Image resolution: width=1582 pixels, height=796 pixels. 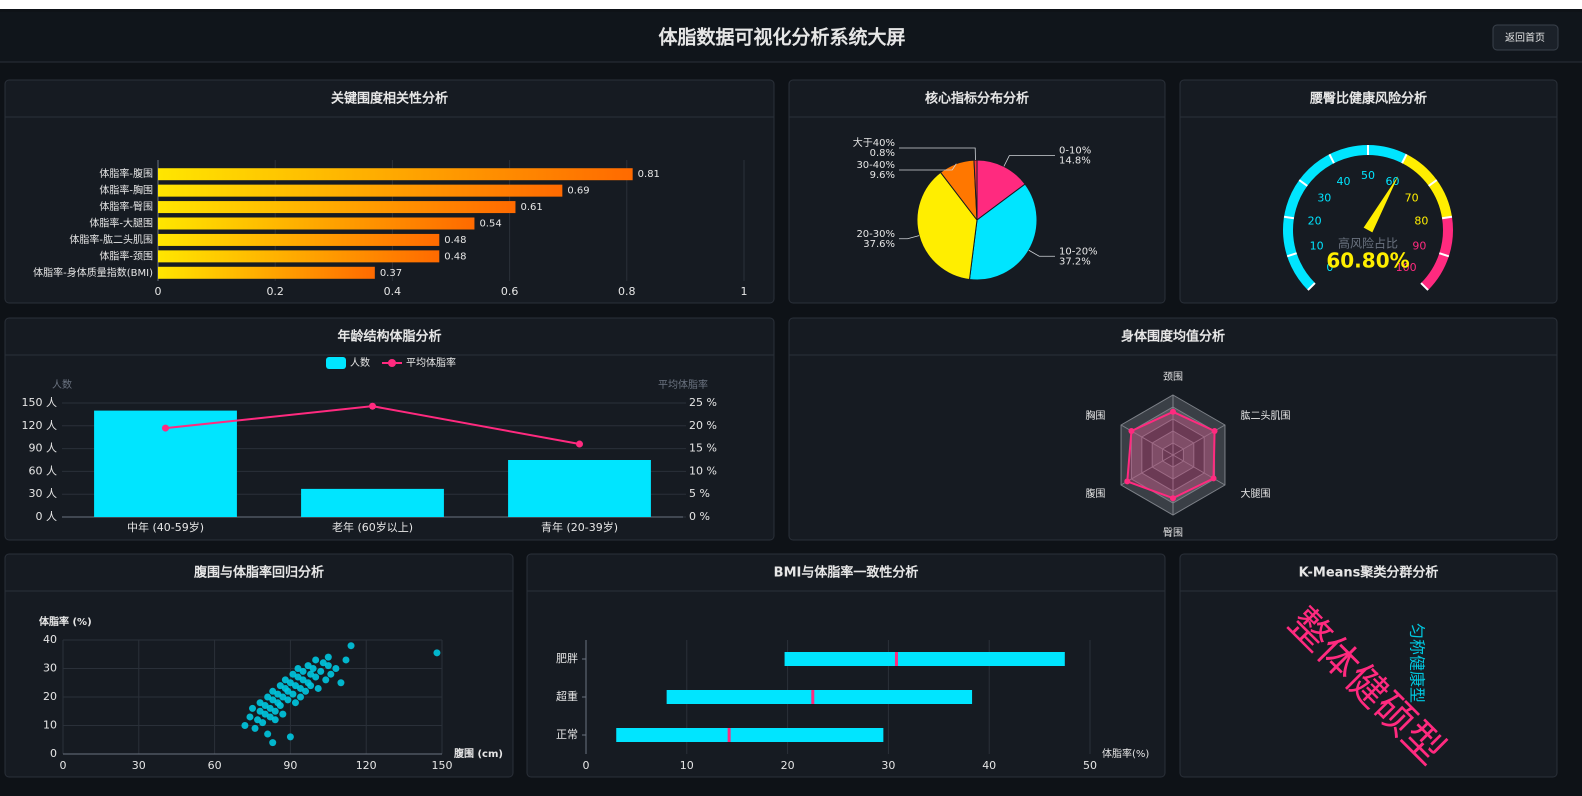 I want to click on x-tick-label: 0.8, so click(x=627, y=291).